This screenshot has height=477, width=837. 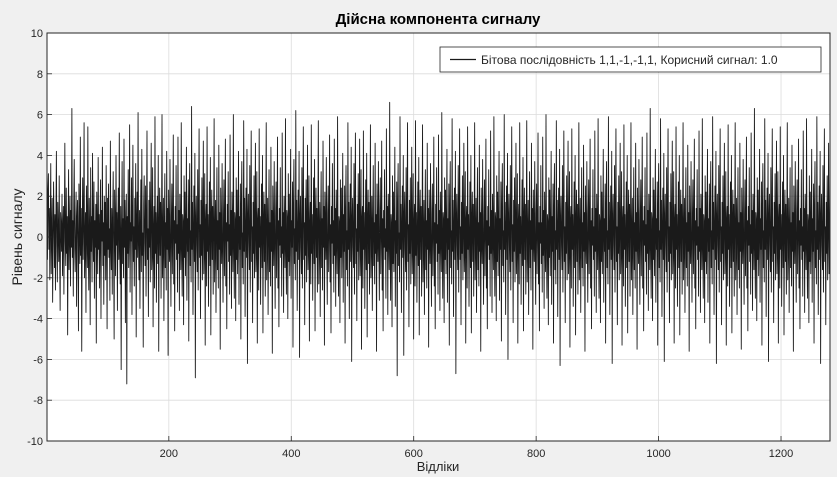 I want to click on y-axis: -10 -8 -6 -4 -2 0 2 4 6 8 10, so click(x=39, y=238).